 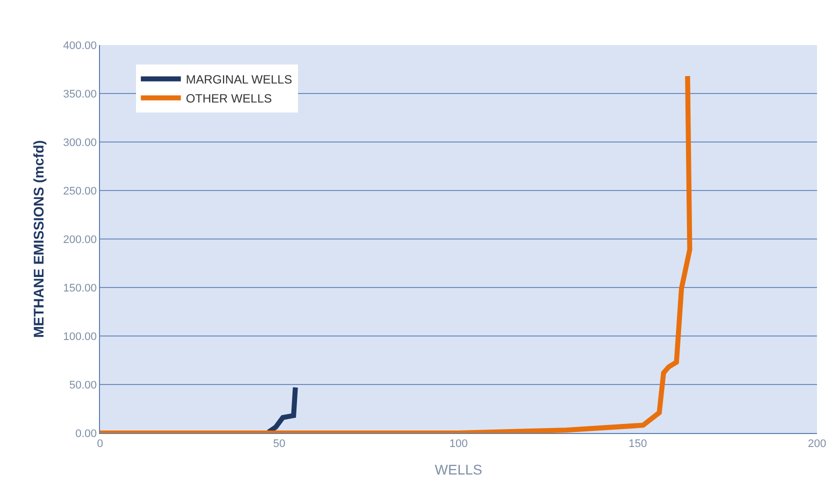 What do you see at coordinates (80, 46) in the screenshot?
I see `y-tick-label: 400.00` at bounding box center [80, 46].